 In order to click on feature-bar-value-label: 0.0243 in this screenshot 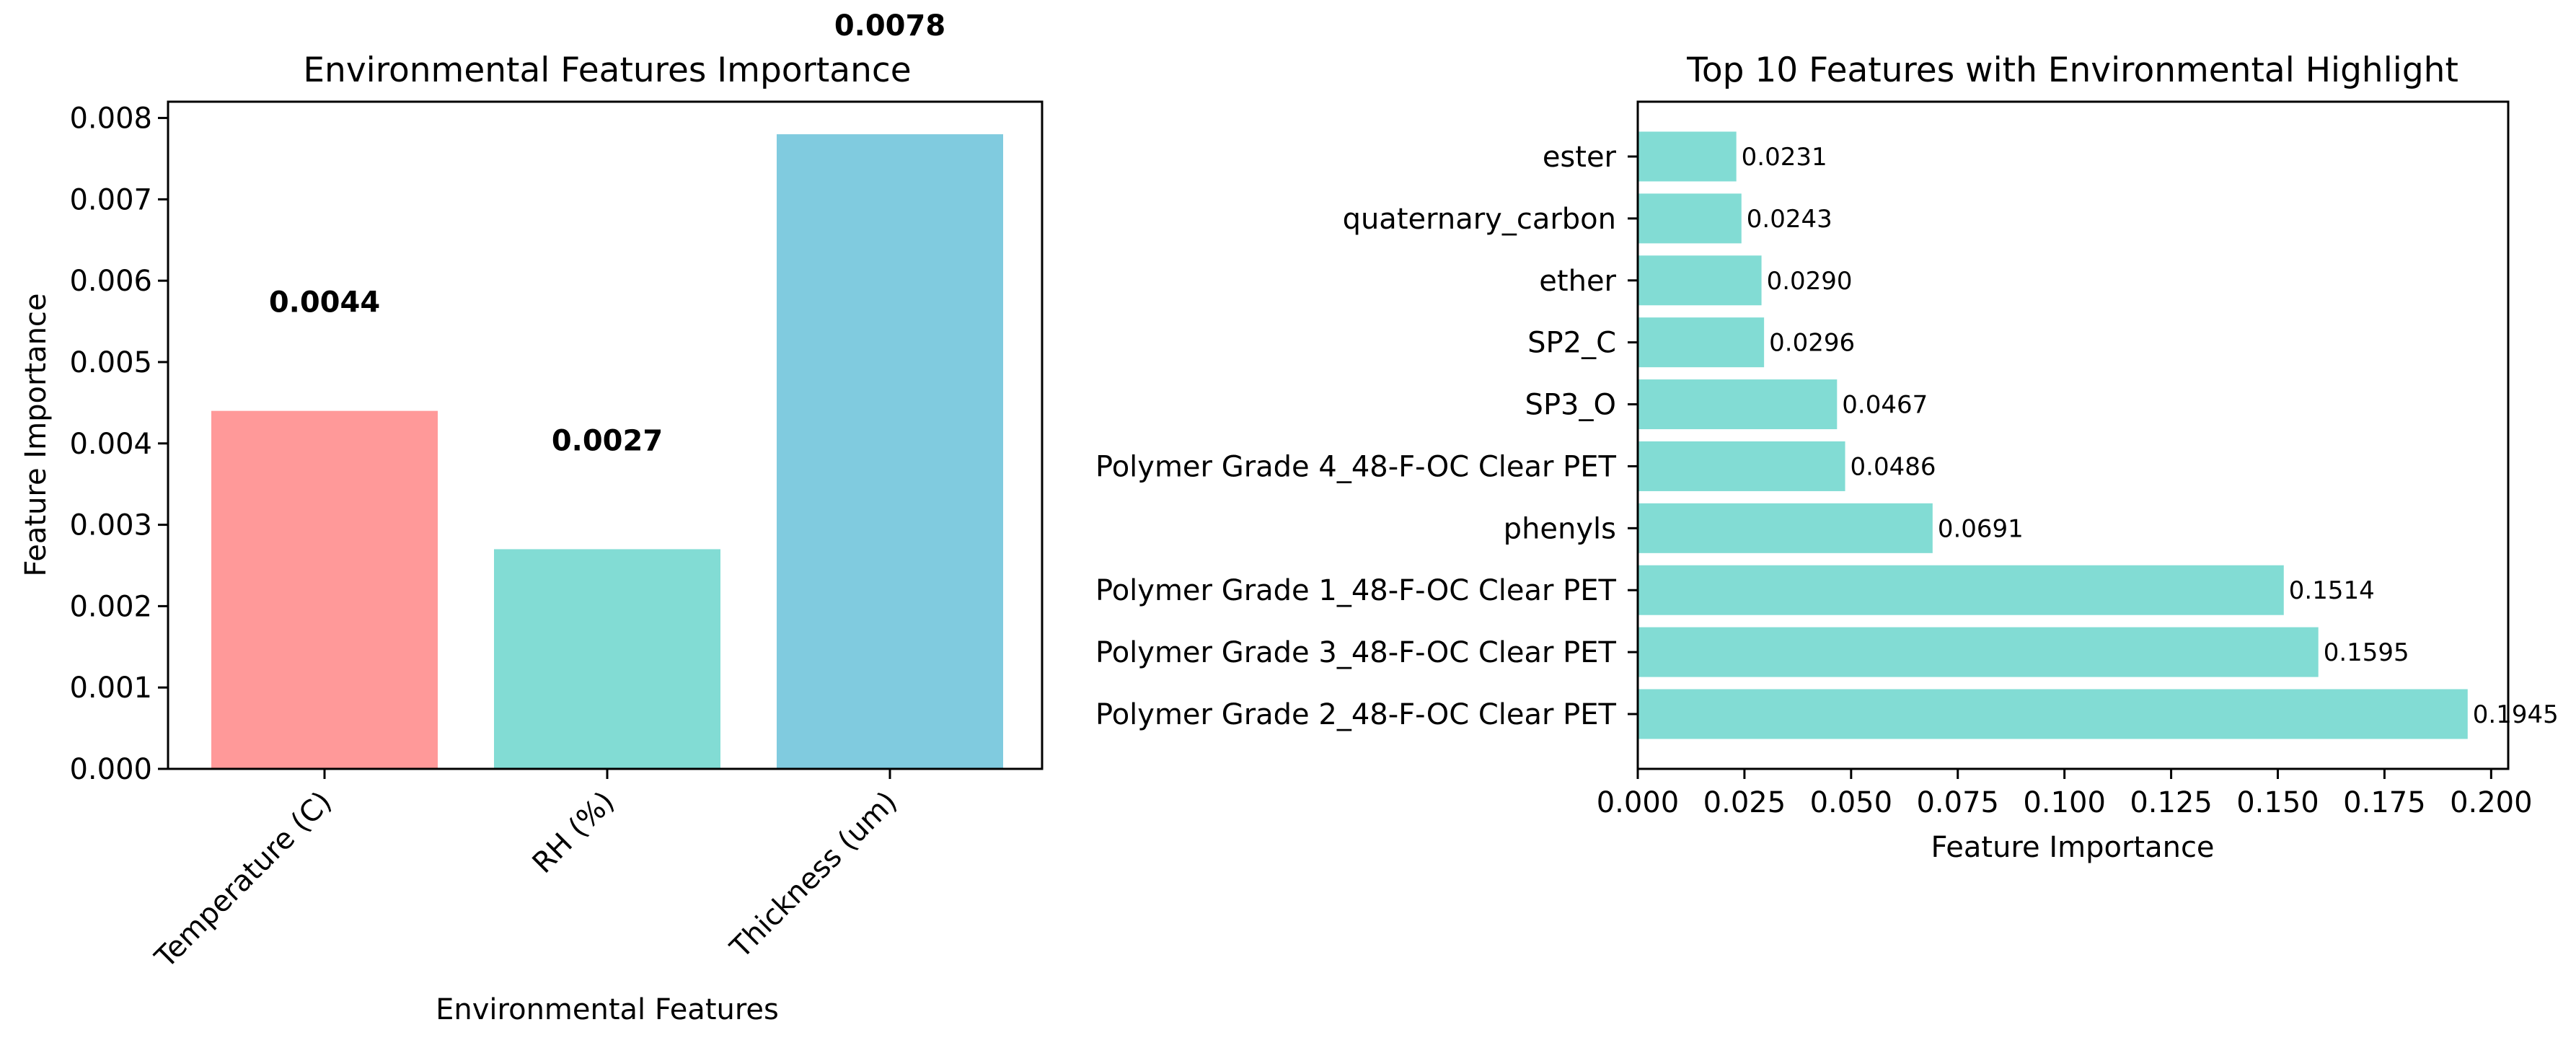, I will do `click(1789, 219)`.